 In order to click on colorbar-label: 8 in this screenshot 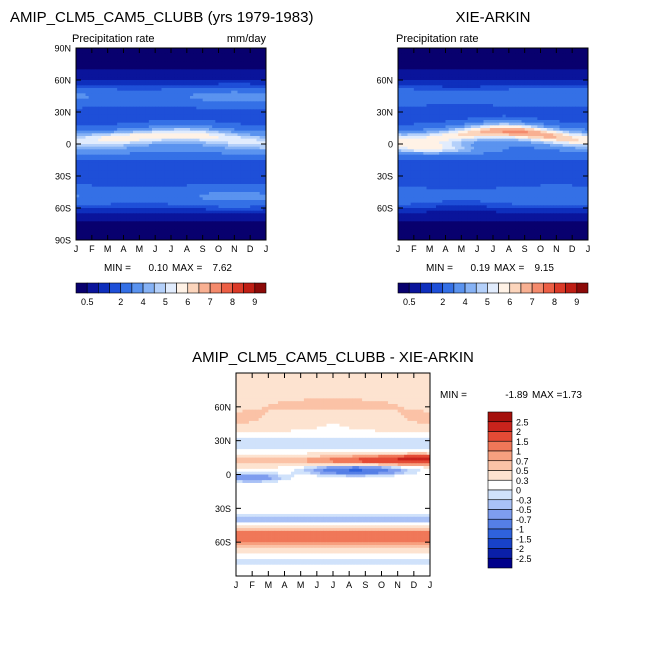, I will do `click(232, 302)`.